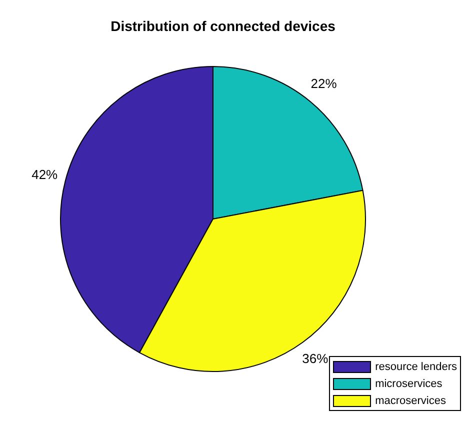 The height and width of the screenshot is (421, 469). What do you see at coordinates (223, 26) in the screenshot?
I see `chart-title: Distribution of connected devices` at bounding box center [223, 26].